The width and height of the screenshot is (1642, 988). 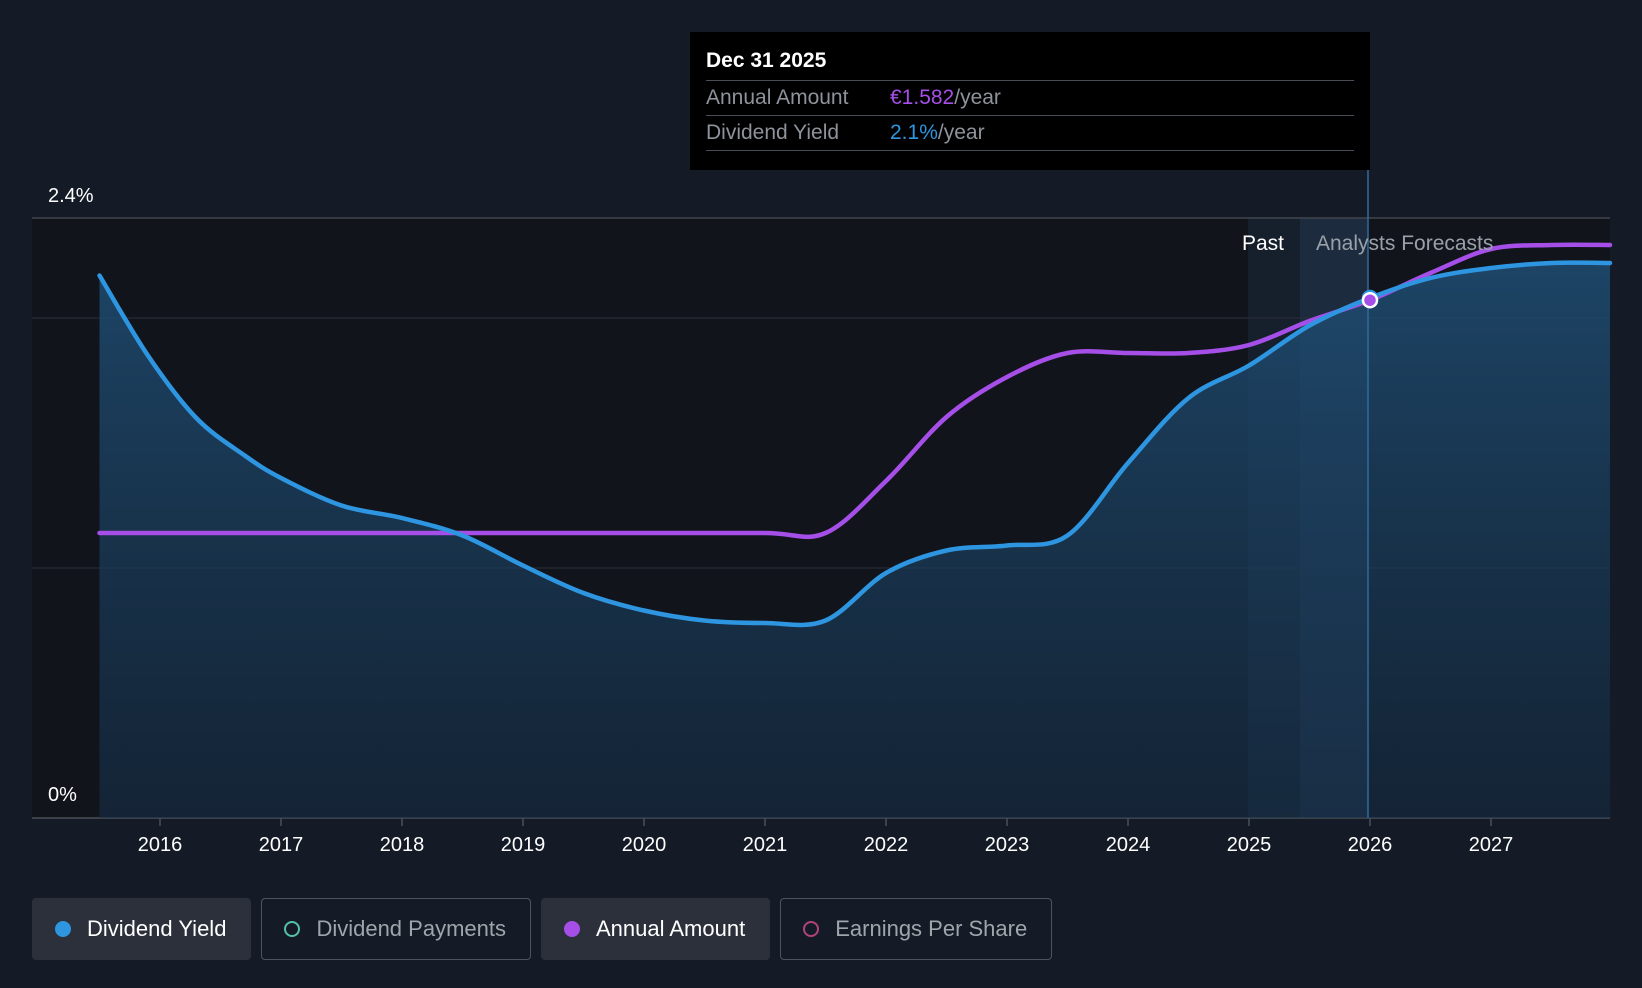 What do you see at coordinates (765, 845) in the screenshot?
I see `x-tick-label: 2021` at bounding box center [765, 845].